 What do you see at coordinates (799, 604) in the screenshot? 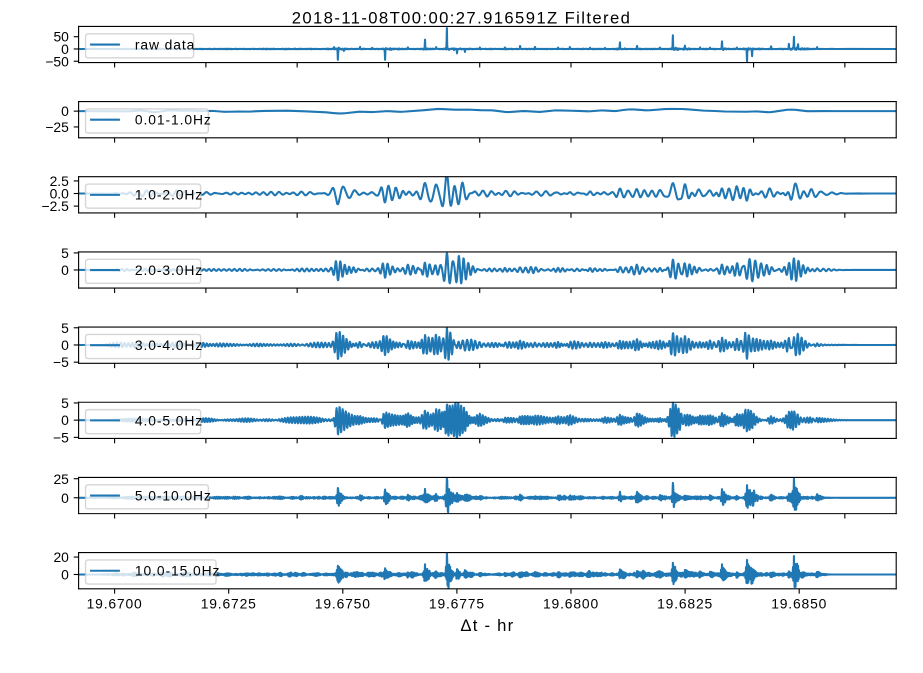
I see `svg-text: 19.6850` at bounding box center [799, 604].